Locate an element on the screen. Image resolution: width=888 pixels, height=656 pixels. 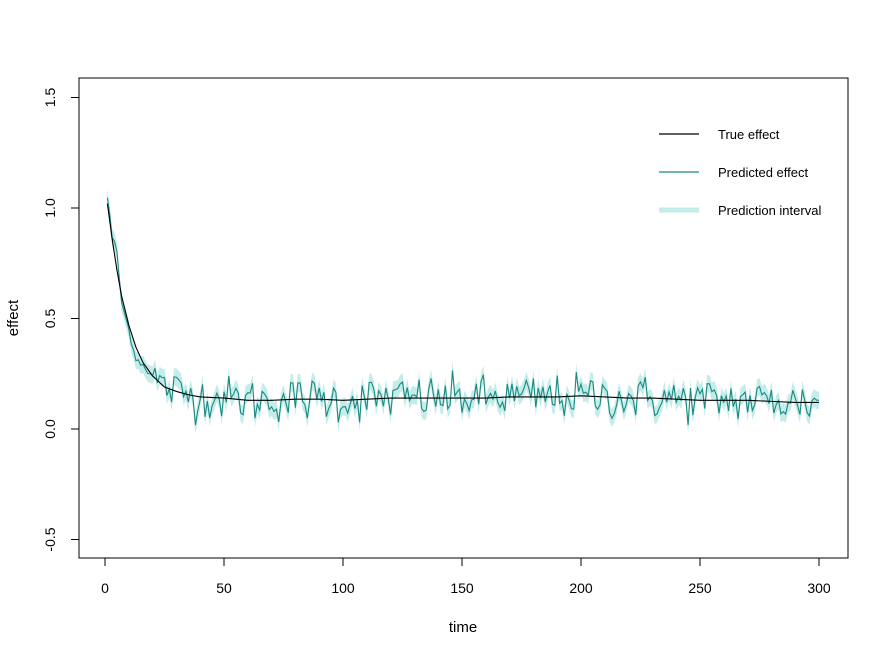
y-tick-label: 0.5 is located at coordinates (50, 319).